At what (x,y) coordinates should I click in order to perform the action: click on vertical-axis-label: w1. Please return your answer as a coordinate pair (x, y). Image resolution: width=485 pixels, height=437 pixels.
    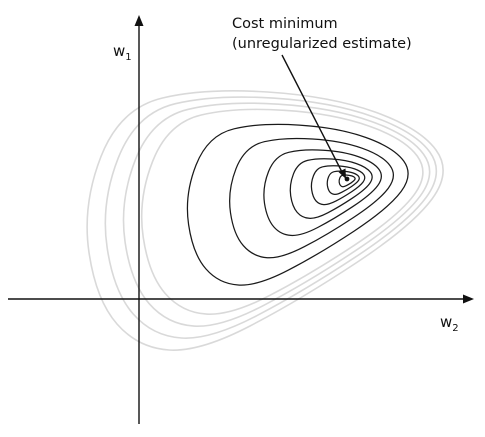
    Looking at the image, I should click on (122, 52).